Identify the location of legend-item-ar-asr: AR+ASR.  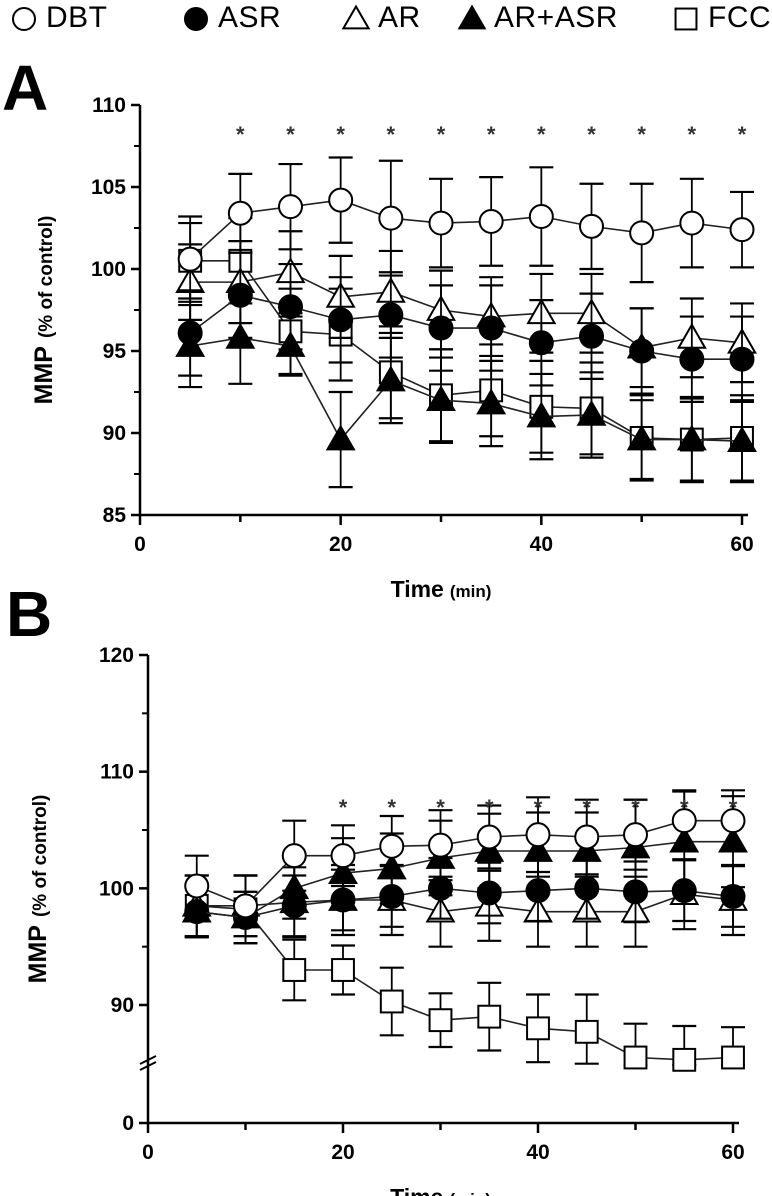
(537, 18).